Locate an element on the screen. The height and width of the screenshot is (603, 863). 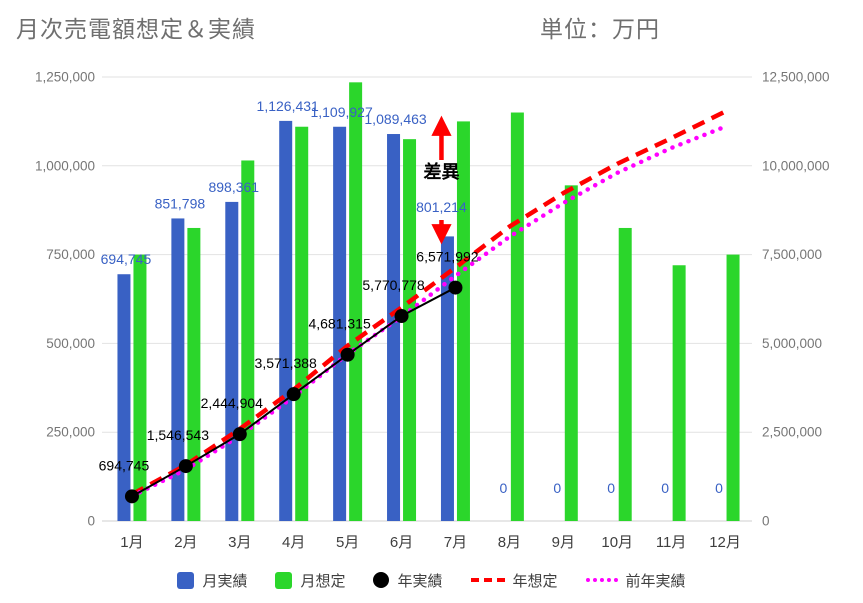
legend-label-prev-year-actual: 前年実績 is located at coordinates (655, 581).